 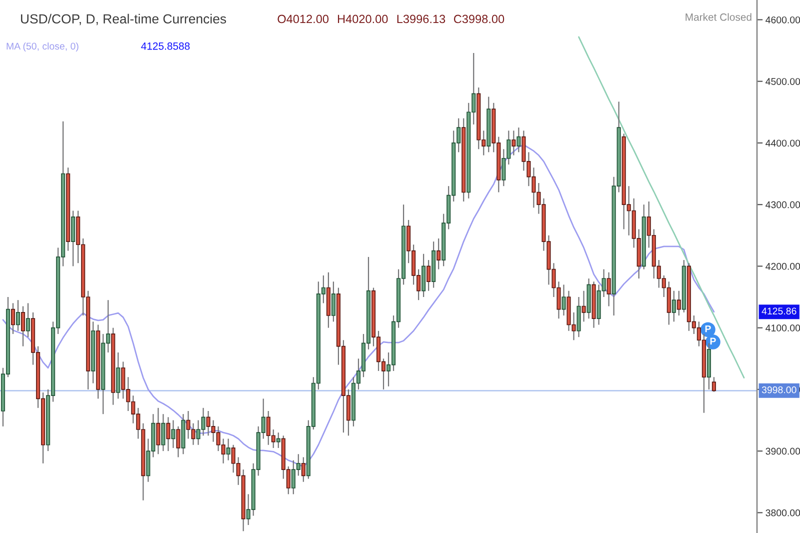 What do you see at coordinates (661, 207) in the screenshot?
I see `line-series` at bounding box center [661, 207].